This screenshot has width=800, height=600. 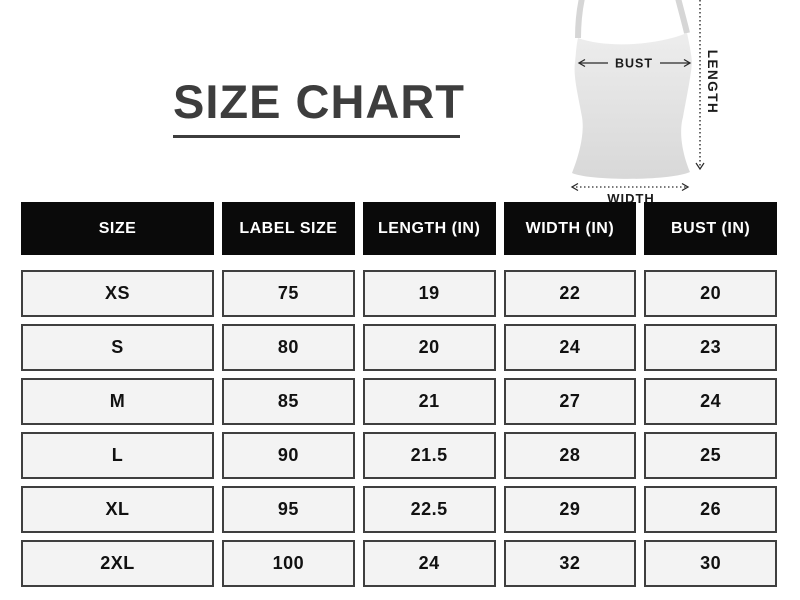 I want to click on length-label: LENGTH, so click(x=712, y=82).